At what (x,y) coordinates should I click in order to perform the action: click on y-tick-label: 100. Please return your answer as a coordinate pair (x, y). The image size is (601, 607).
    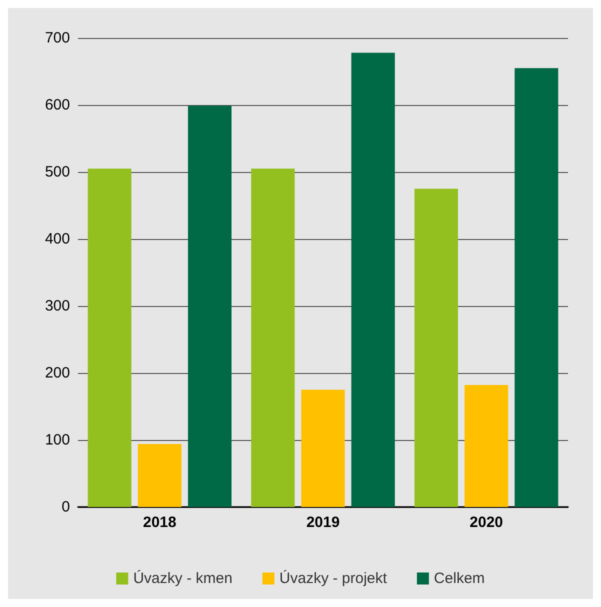
    Looking at the image, I should click on (57, 440).